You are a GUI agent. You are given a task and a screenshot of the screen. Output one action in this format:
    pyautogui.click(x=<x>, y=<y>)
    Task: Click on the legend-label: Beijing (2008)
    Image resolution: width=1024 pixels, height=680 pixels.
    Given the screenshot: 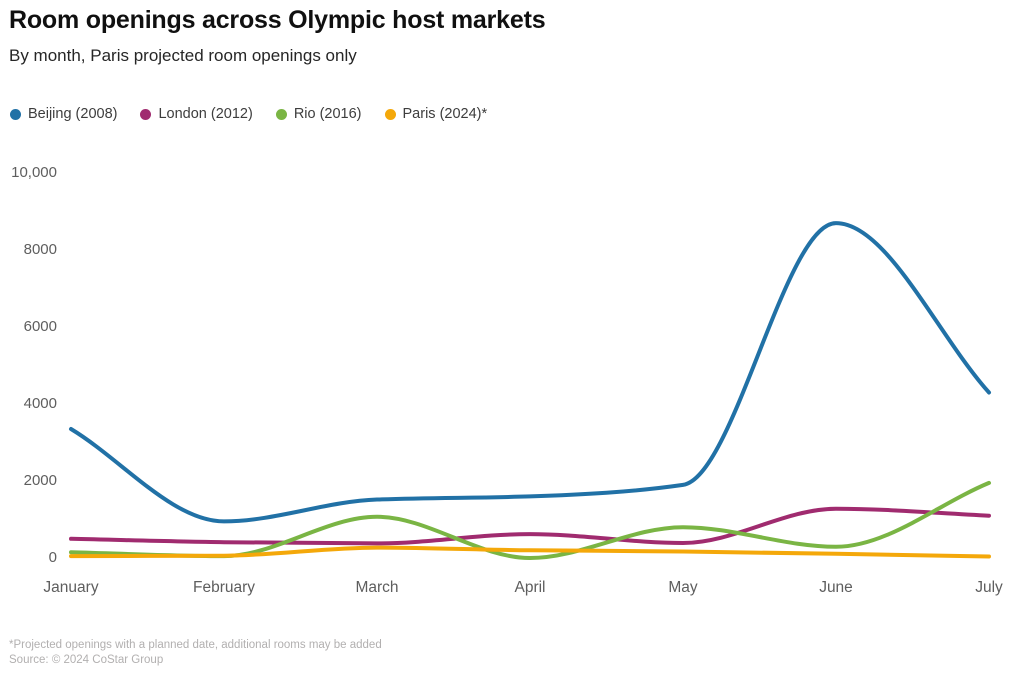 What is the action you would take?
    pyautogui.click(x=73, y=114)
    